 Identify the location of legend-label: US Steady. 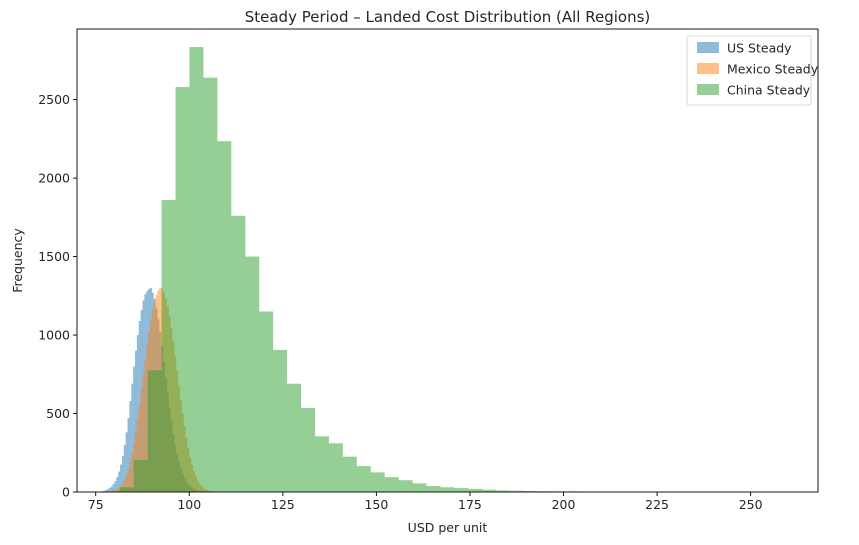
(759, 48).